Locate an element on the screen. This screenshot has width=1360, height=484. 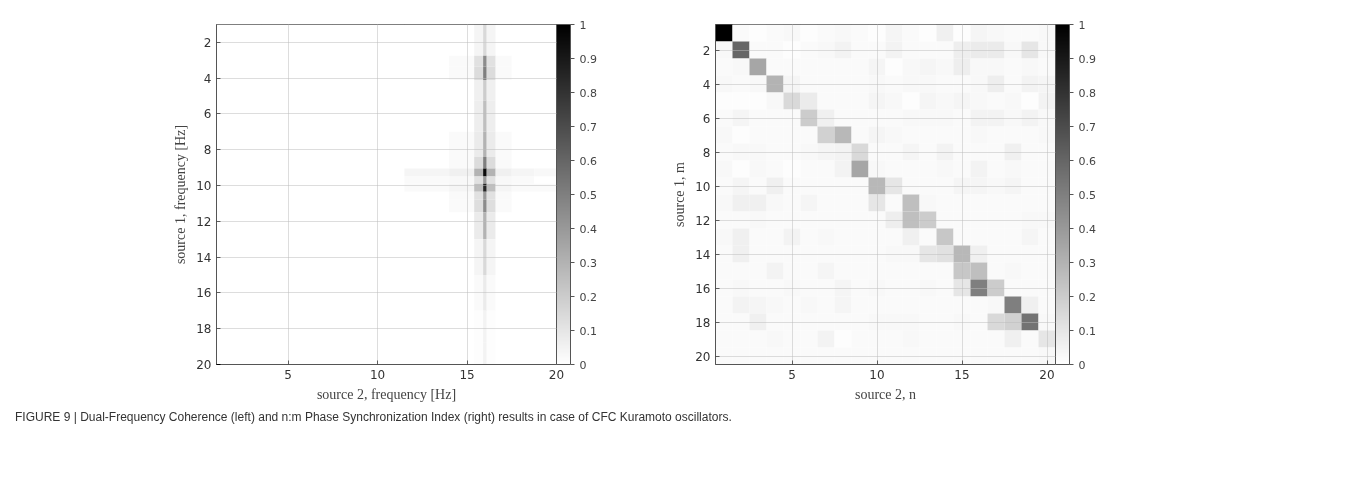
x-axis-title: source 2, n is located at coordinates (885, 394).